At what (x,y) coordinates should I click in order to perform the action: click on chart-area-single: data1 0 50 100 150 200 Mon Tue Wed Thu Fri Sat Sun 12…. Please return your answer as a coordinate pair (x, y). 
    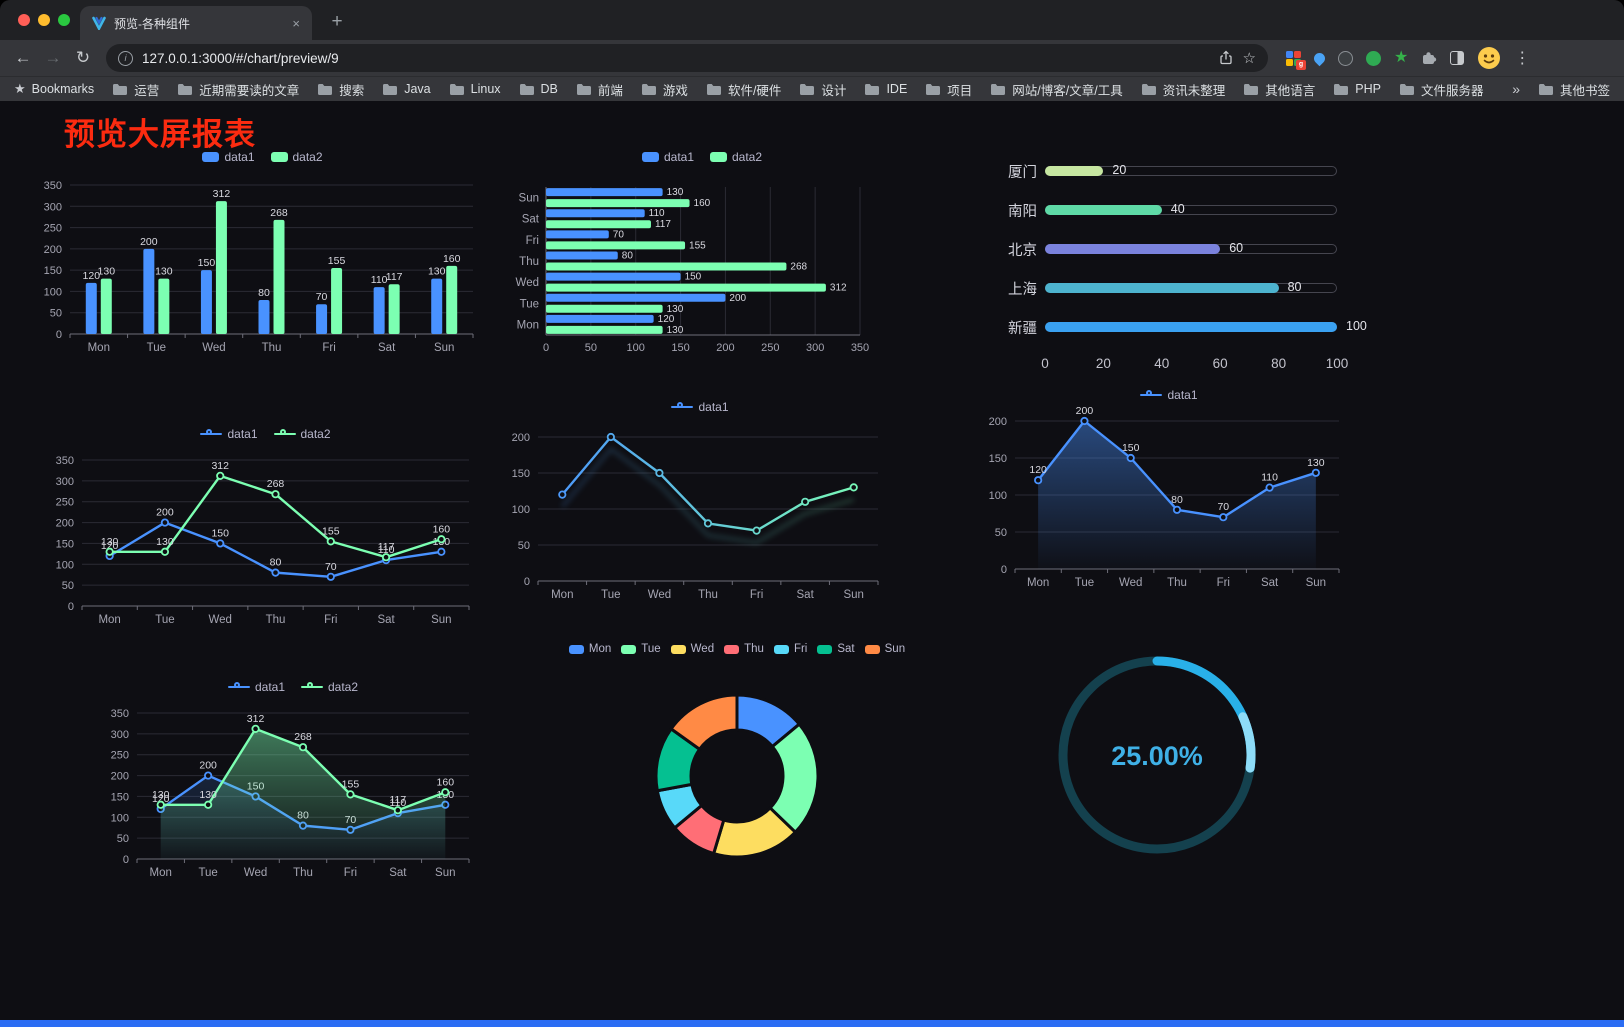
    Looking at the image, I should click on (1169, 494).